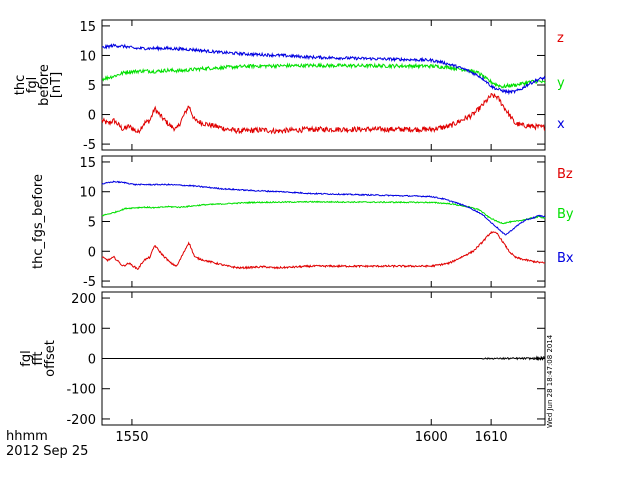 The width and height of the screenshot is (640, 480). Describe the element at coordinates (38, 358) in the screenshot. I see `y-axis-label: fft` at that location.